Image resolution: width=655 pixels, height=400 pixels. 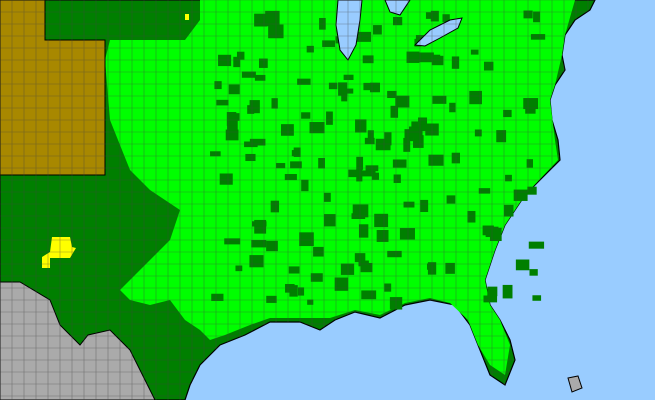 I want to click on yellow-county-nm, so click(x=59, y=252).